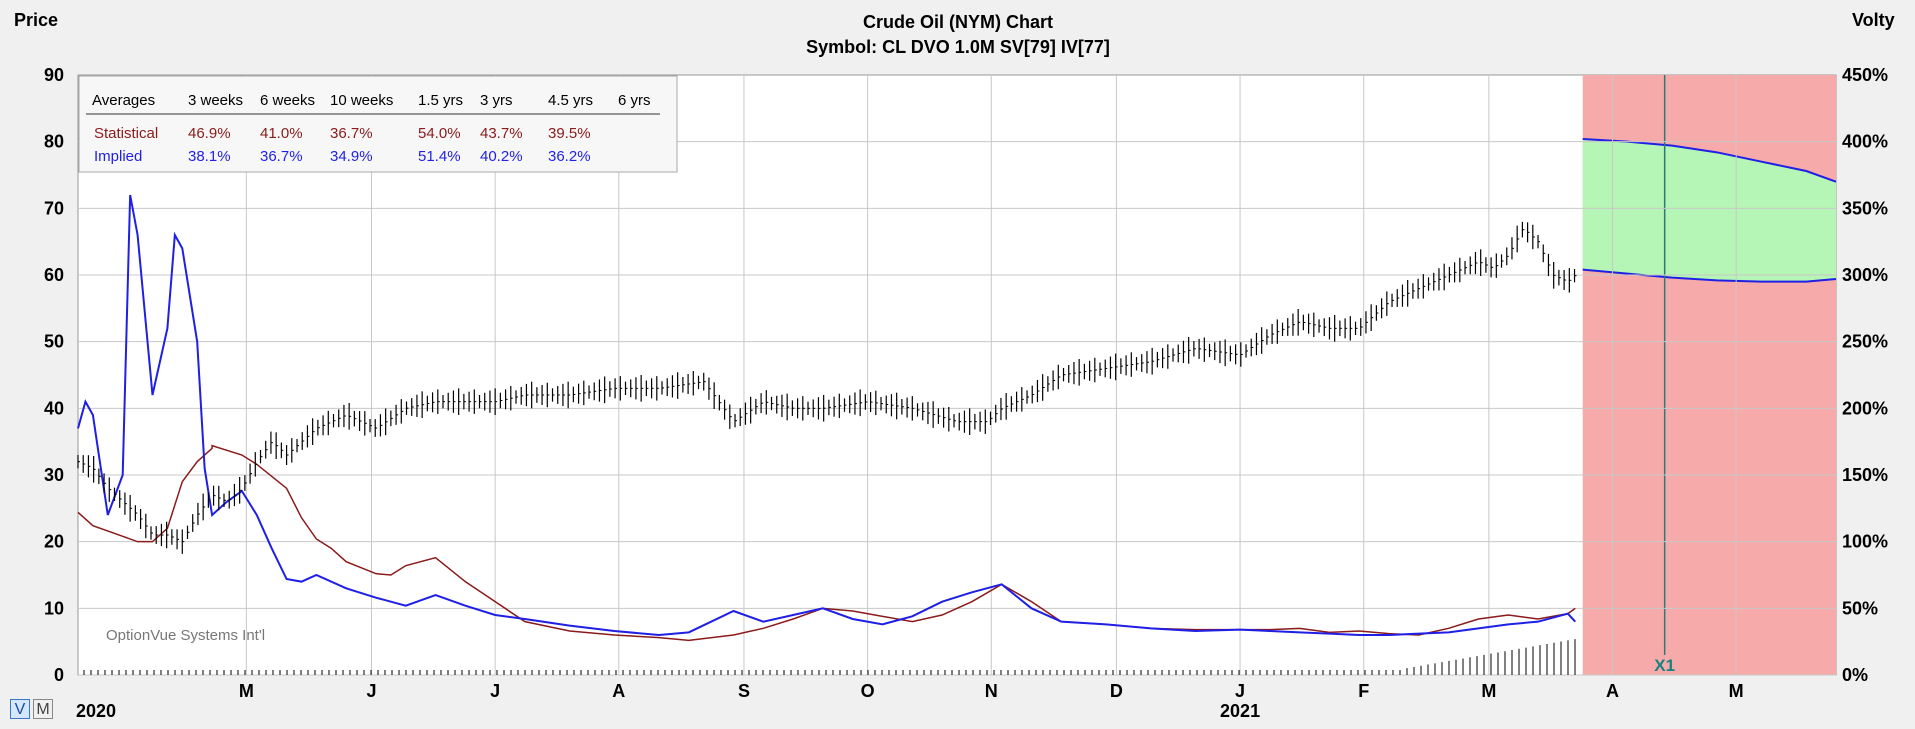  What do you see at coordinates (1865, 342) in the screenshot?
I see `right-tick-label: 250%` at bounding box center [1865, 342].